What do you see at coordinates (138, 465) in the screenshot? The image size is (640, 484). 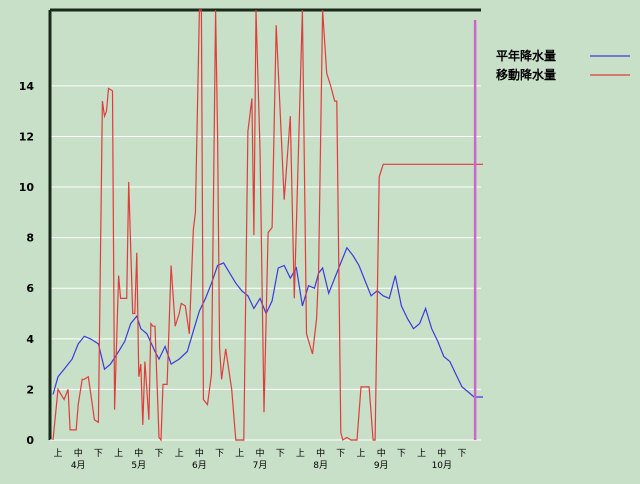 I see `month-label: 5月` at bounding box center [138, 465].